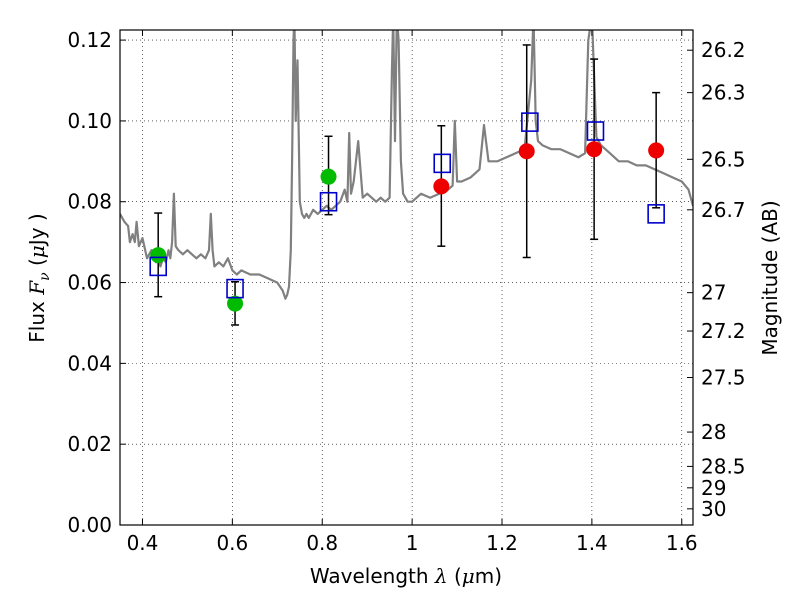 The image size is (800, 600). I want to click on y-tick-label: 0.10, so click(89, 121).